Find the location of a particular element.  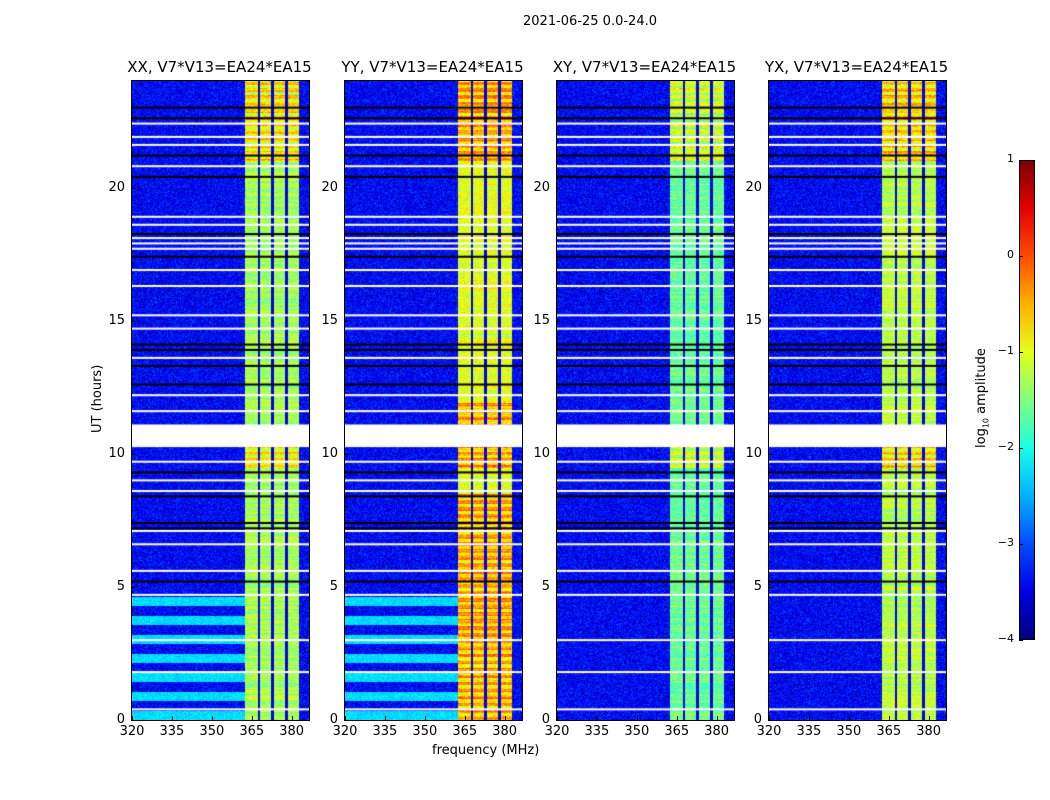

y-axis-label: UT (hours) is located at coordinates (97, 398).